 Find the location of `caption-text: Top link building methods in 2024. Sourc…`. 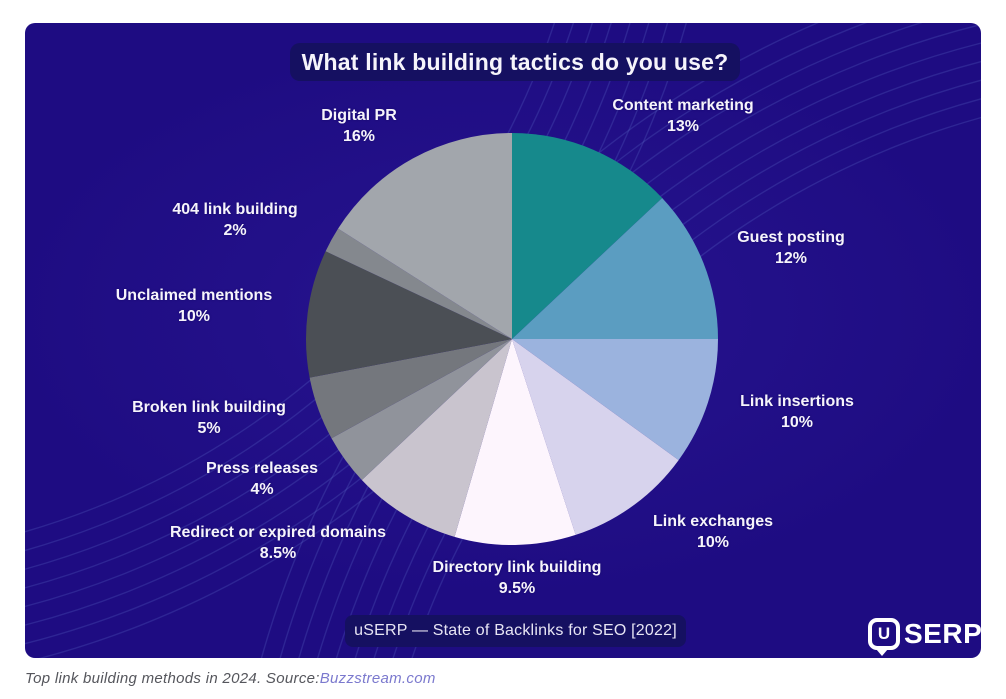

caption-text: Top link building methods in 2024. Sourc… is located at coordinates (172, 678).